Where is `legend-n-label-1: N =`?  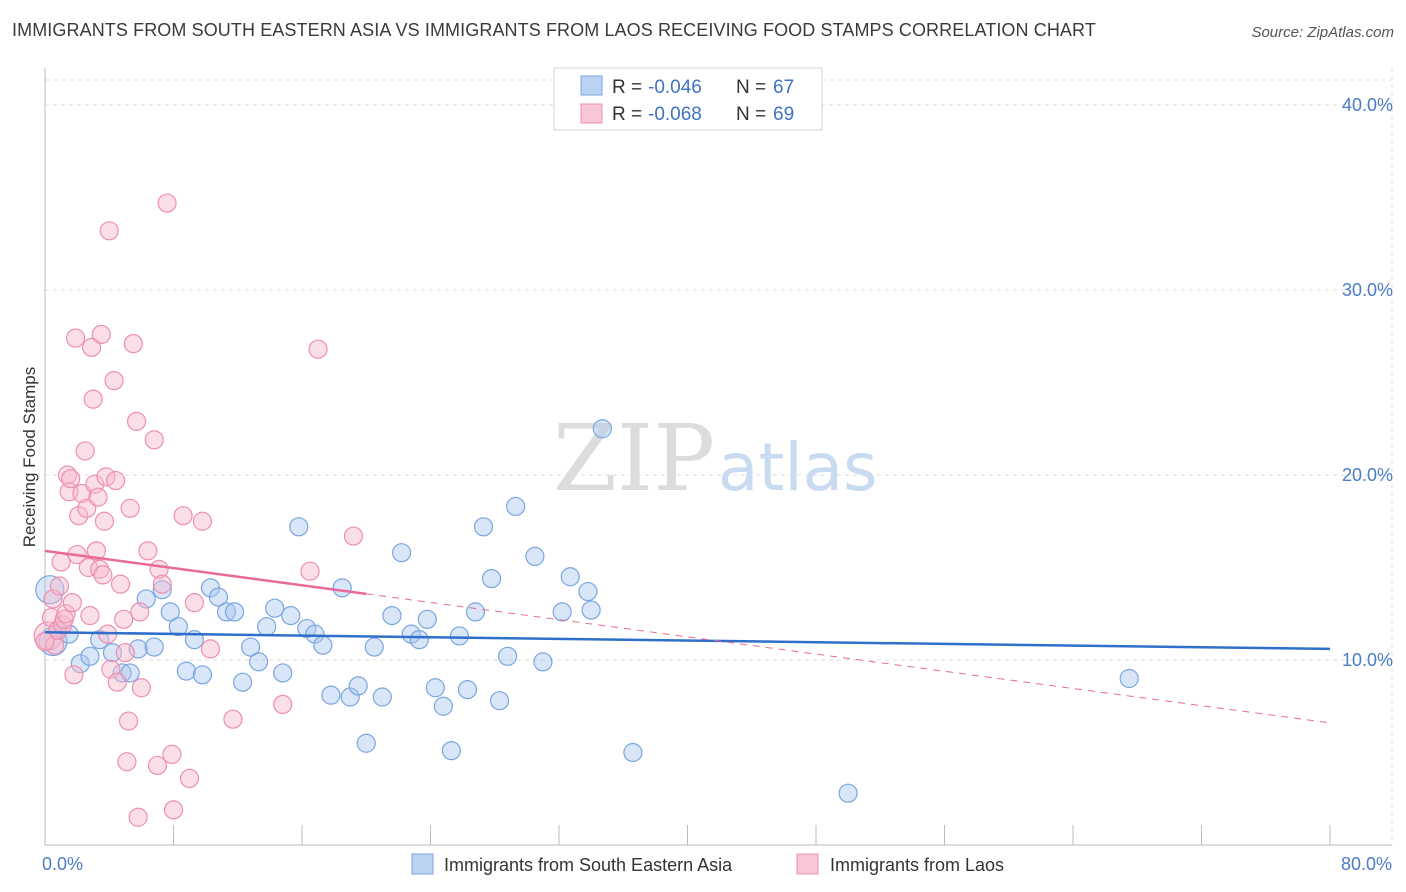 legend-n-label-1: N = is located at coordinates (751, 87).